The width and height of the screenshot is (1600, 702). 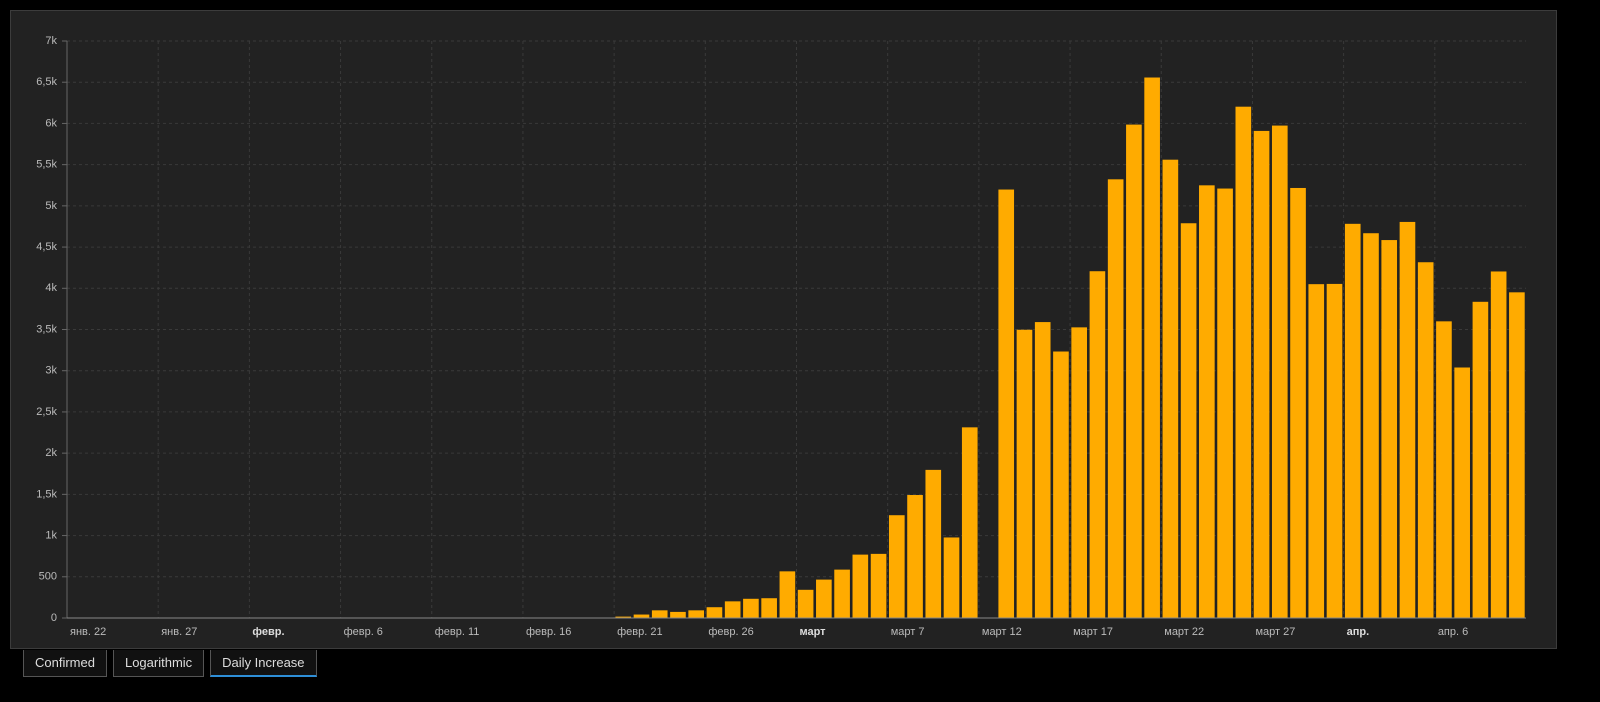 What do you see at coordinates (51, 371) in the screenshot?
I see `y-tick-label: 3k` at bounding box center [51, 371].